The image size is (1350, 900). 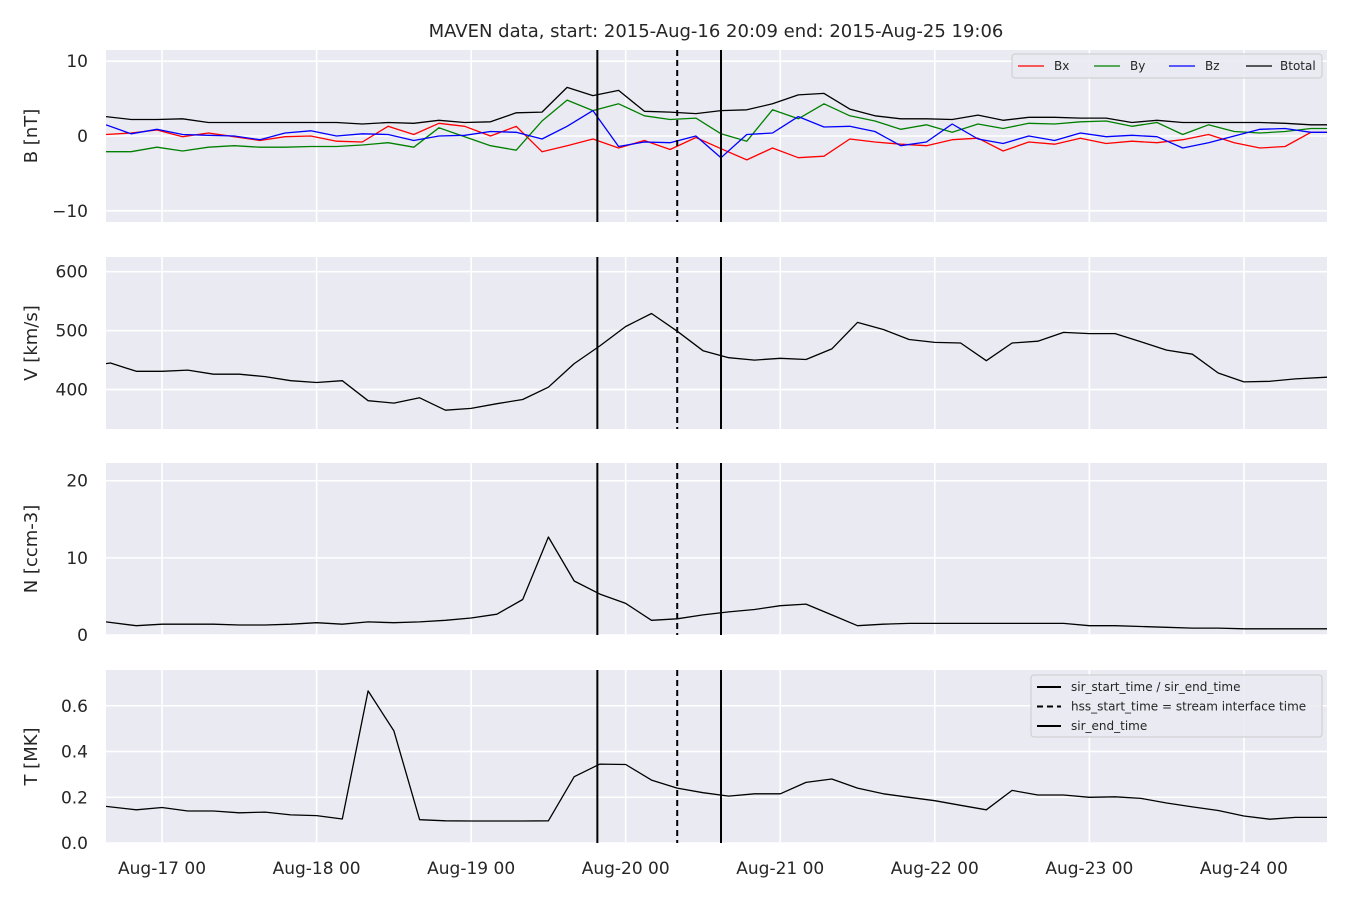 What do you see at coordinates (72, 391) in the screenshot?
I see `y-tick-label: 400` at bounding box center [72, 391].